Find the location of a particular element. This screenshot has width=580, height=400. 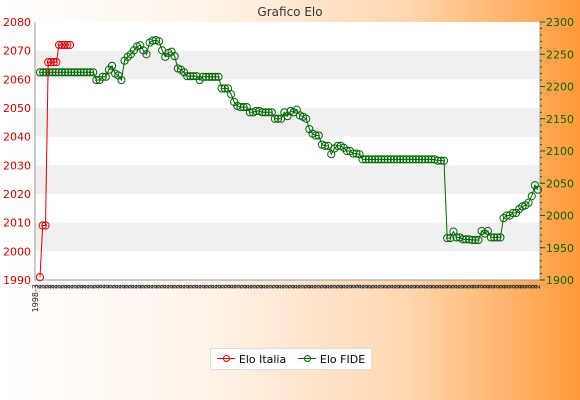

legend-item-fide: Elo FIDE is located at coordinates (331, 359).